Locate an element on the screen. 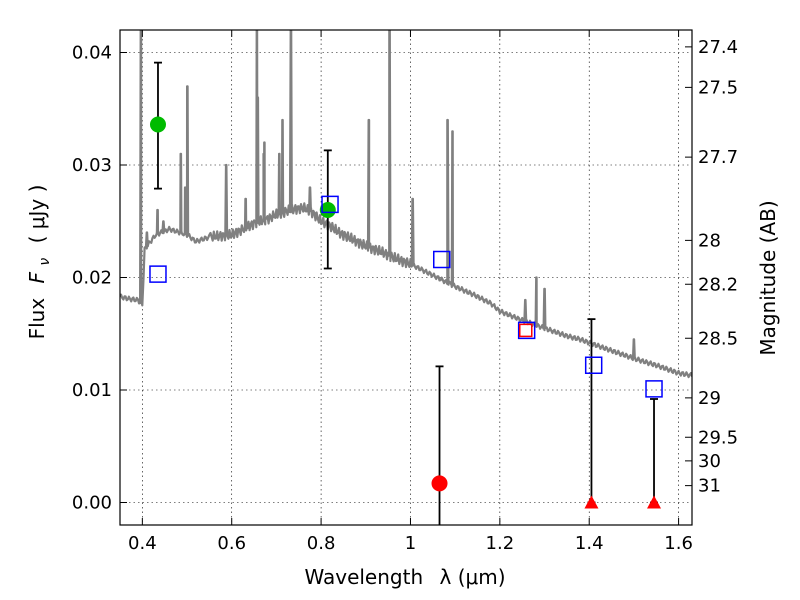 The width and height of the screenshot is (800, 600). y-tick-label: 0.01 is located at coordinates (92, 390).